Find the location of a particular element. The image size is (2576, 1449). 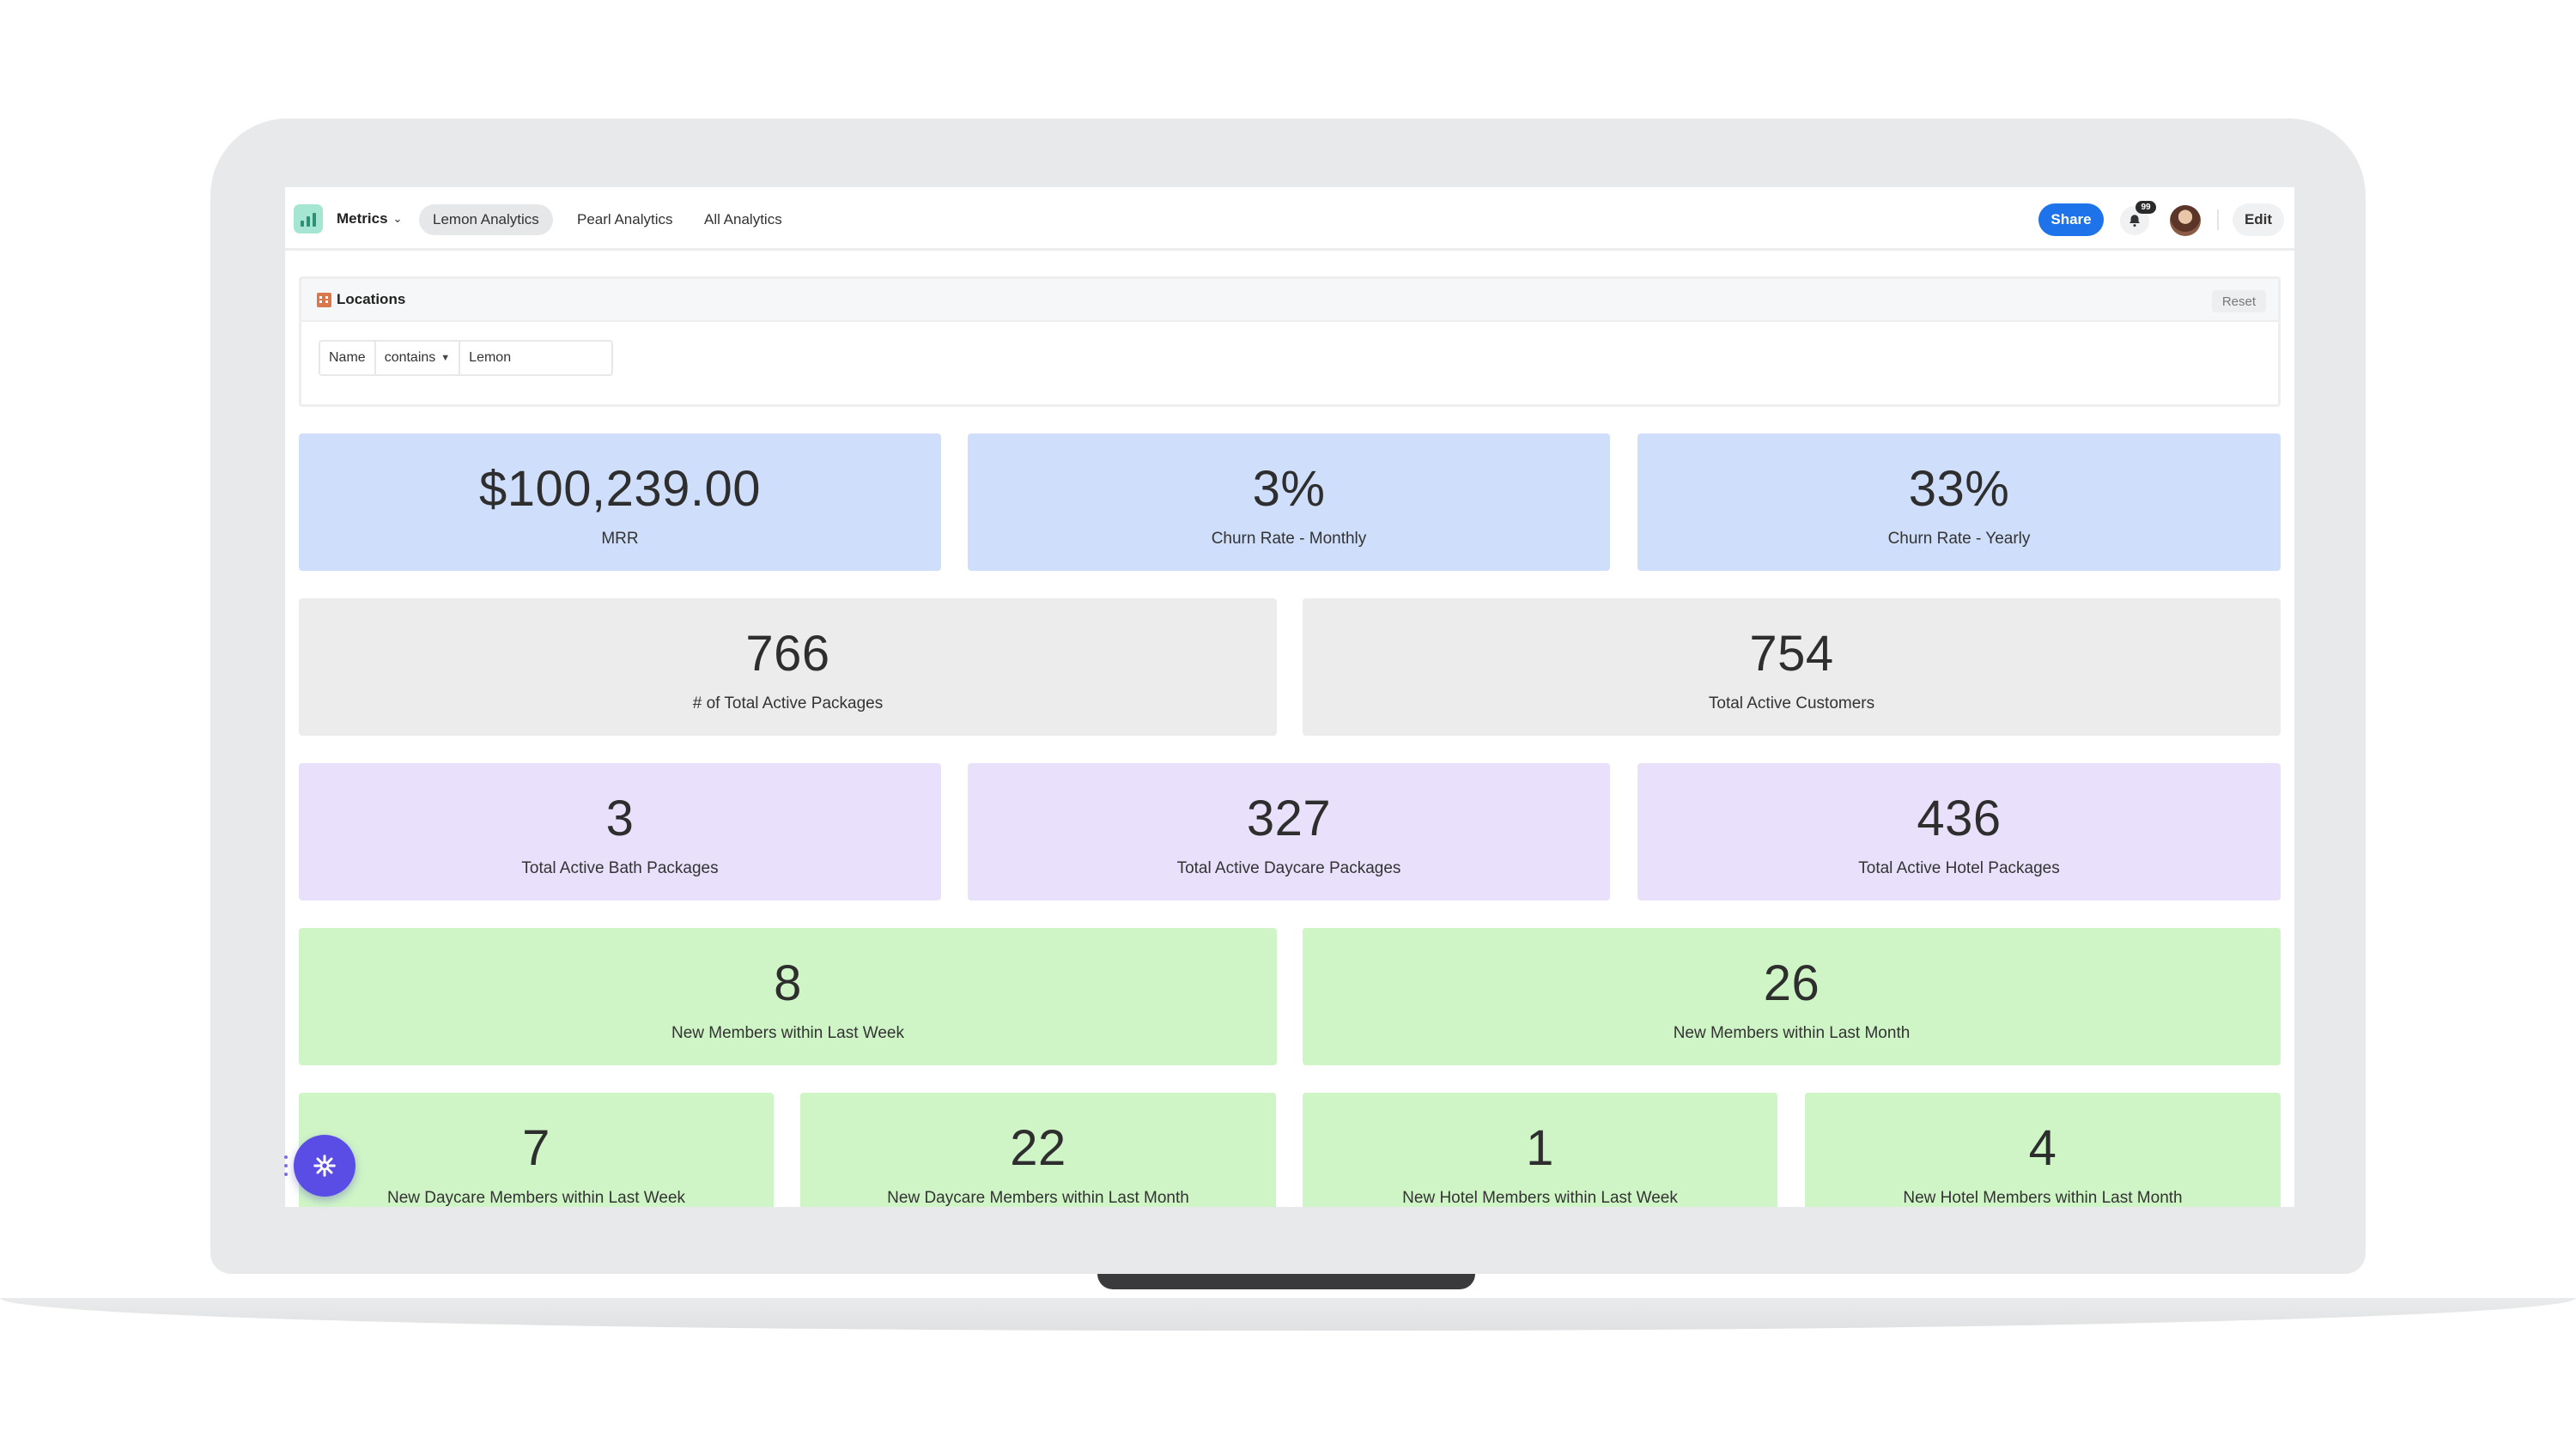

sparkle-icon is located at coordinates (324, 1166).